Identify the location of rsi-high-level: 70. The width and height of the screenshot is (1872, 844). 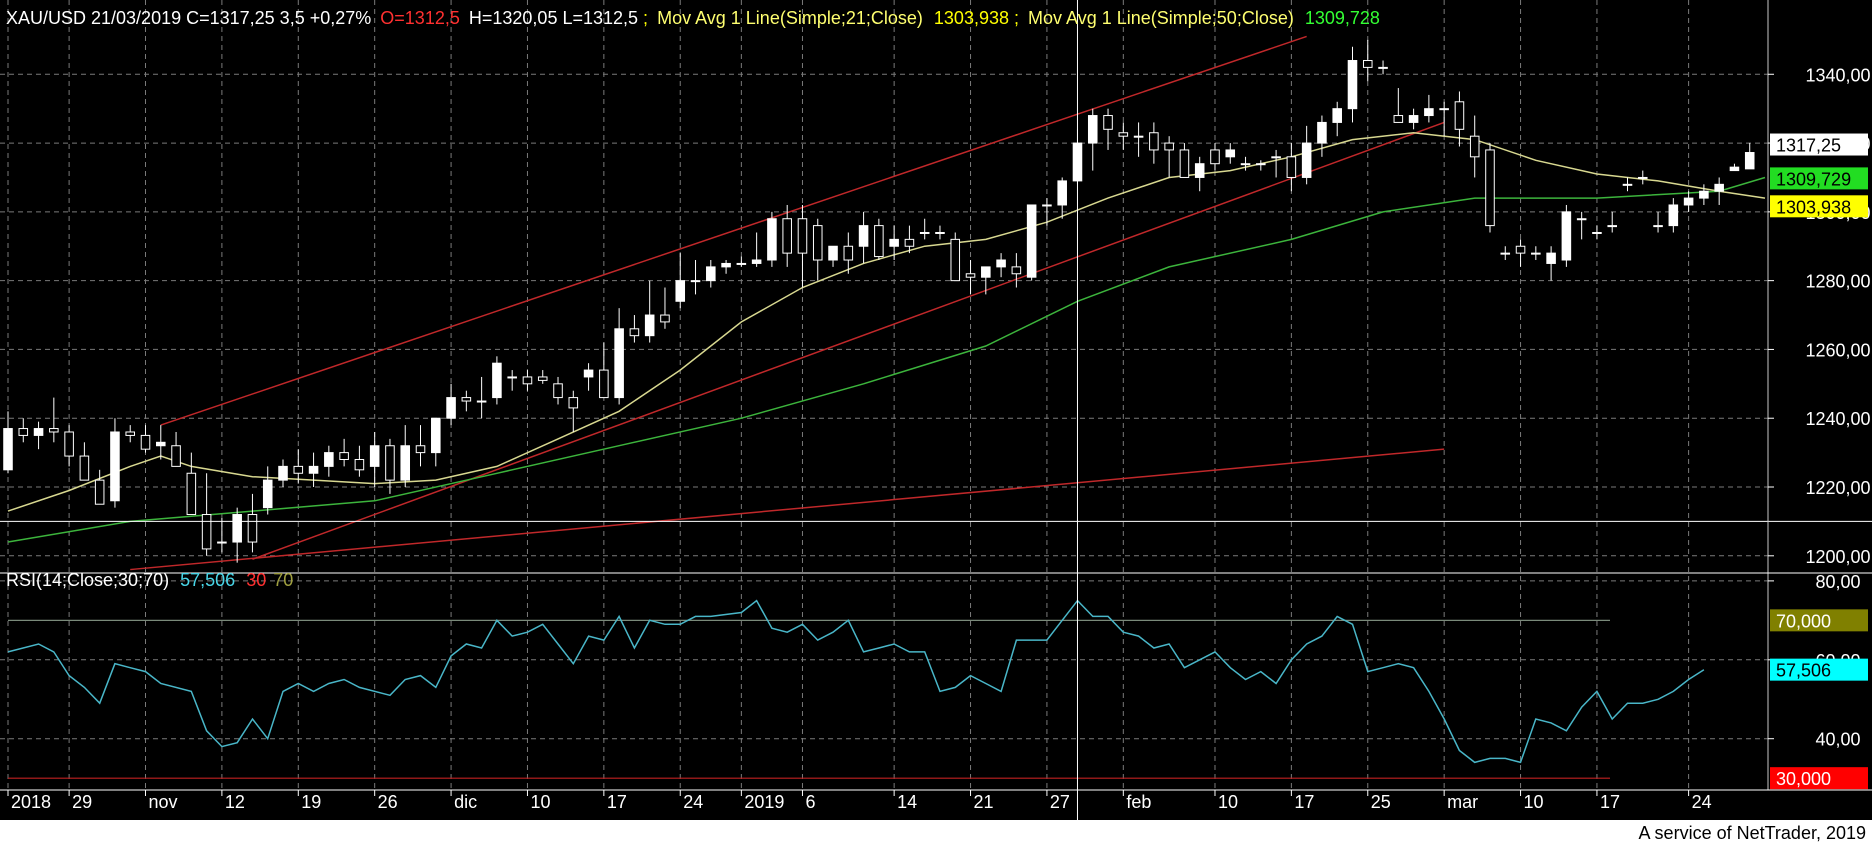
(283, 580).